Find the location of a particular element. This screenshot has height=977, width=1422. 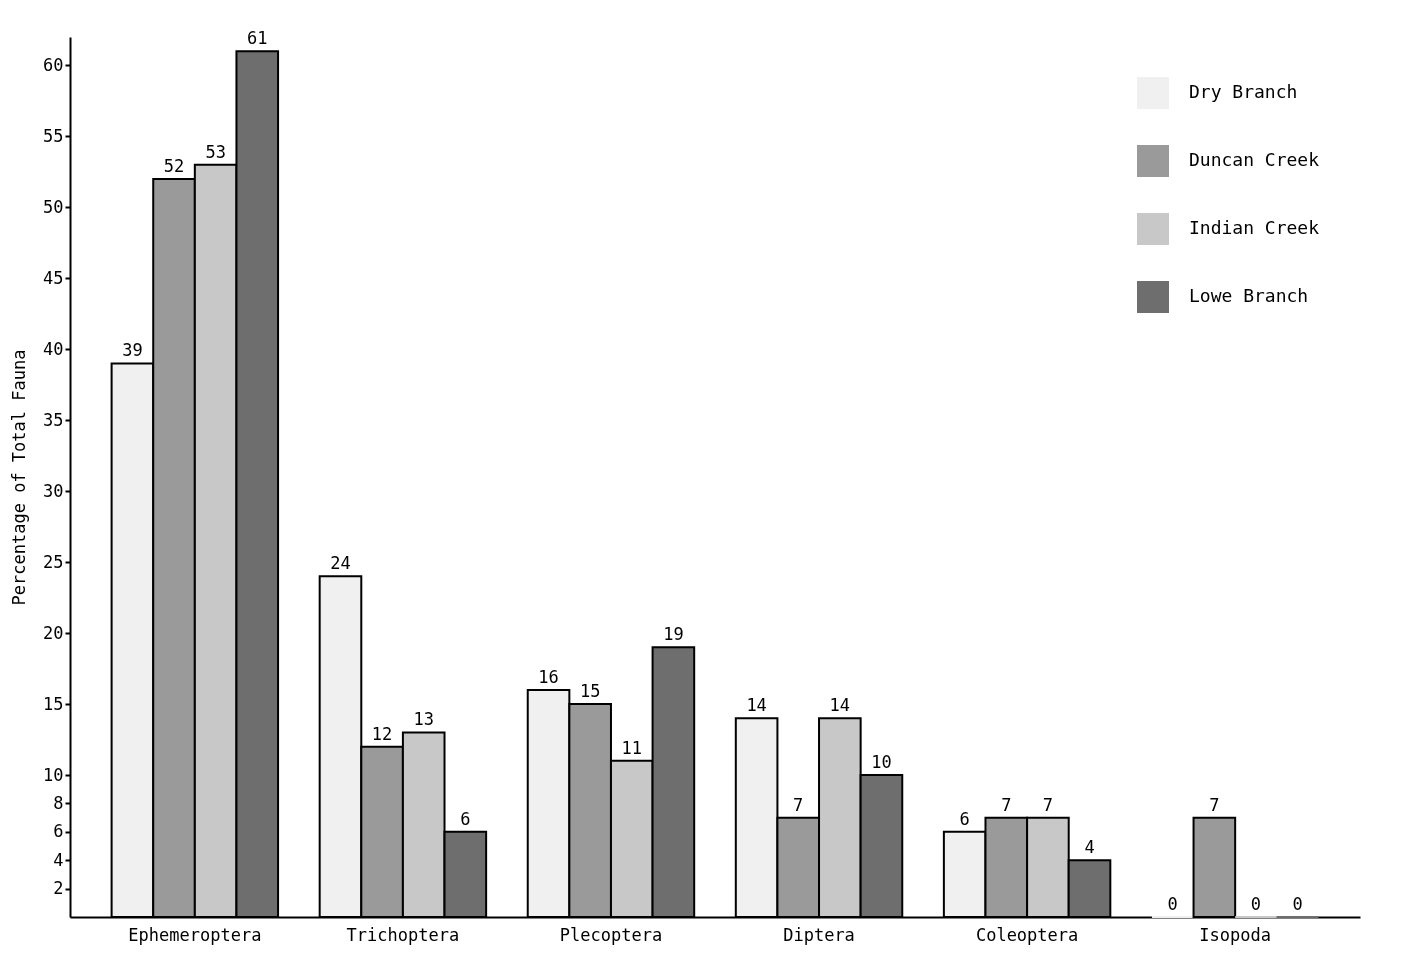

legend-label: Dry Branch is located at coordinates (1243, 91).